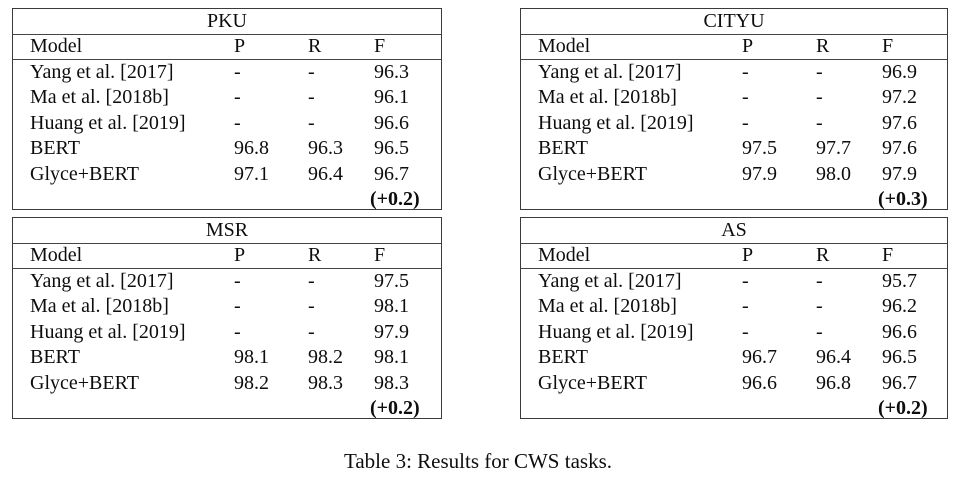  What do you see at coordinates (734, 175) in the screenshot?
I see `table-row: Glyce+BERT 97.9 98.0 97.9` at bounding box center [734, 175].